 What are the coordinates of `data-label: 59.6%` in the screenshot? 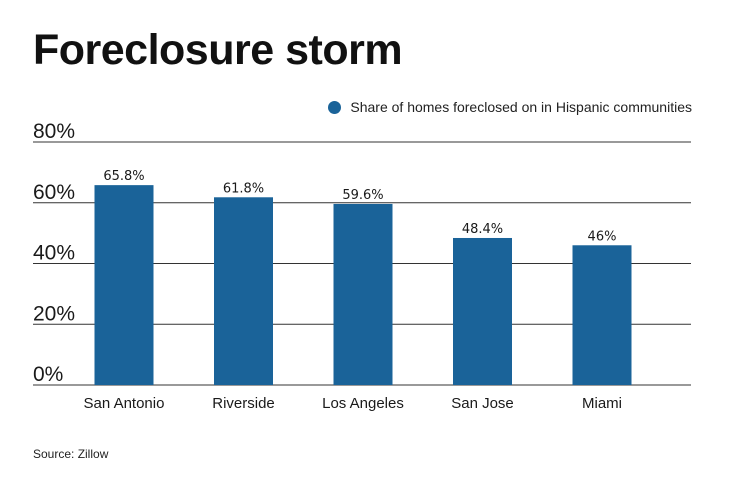 It's located at (362, 195).